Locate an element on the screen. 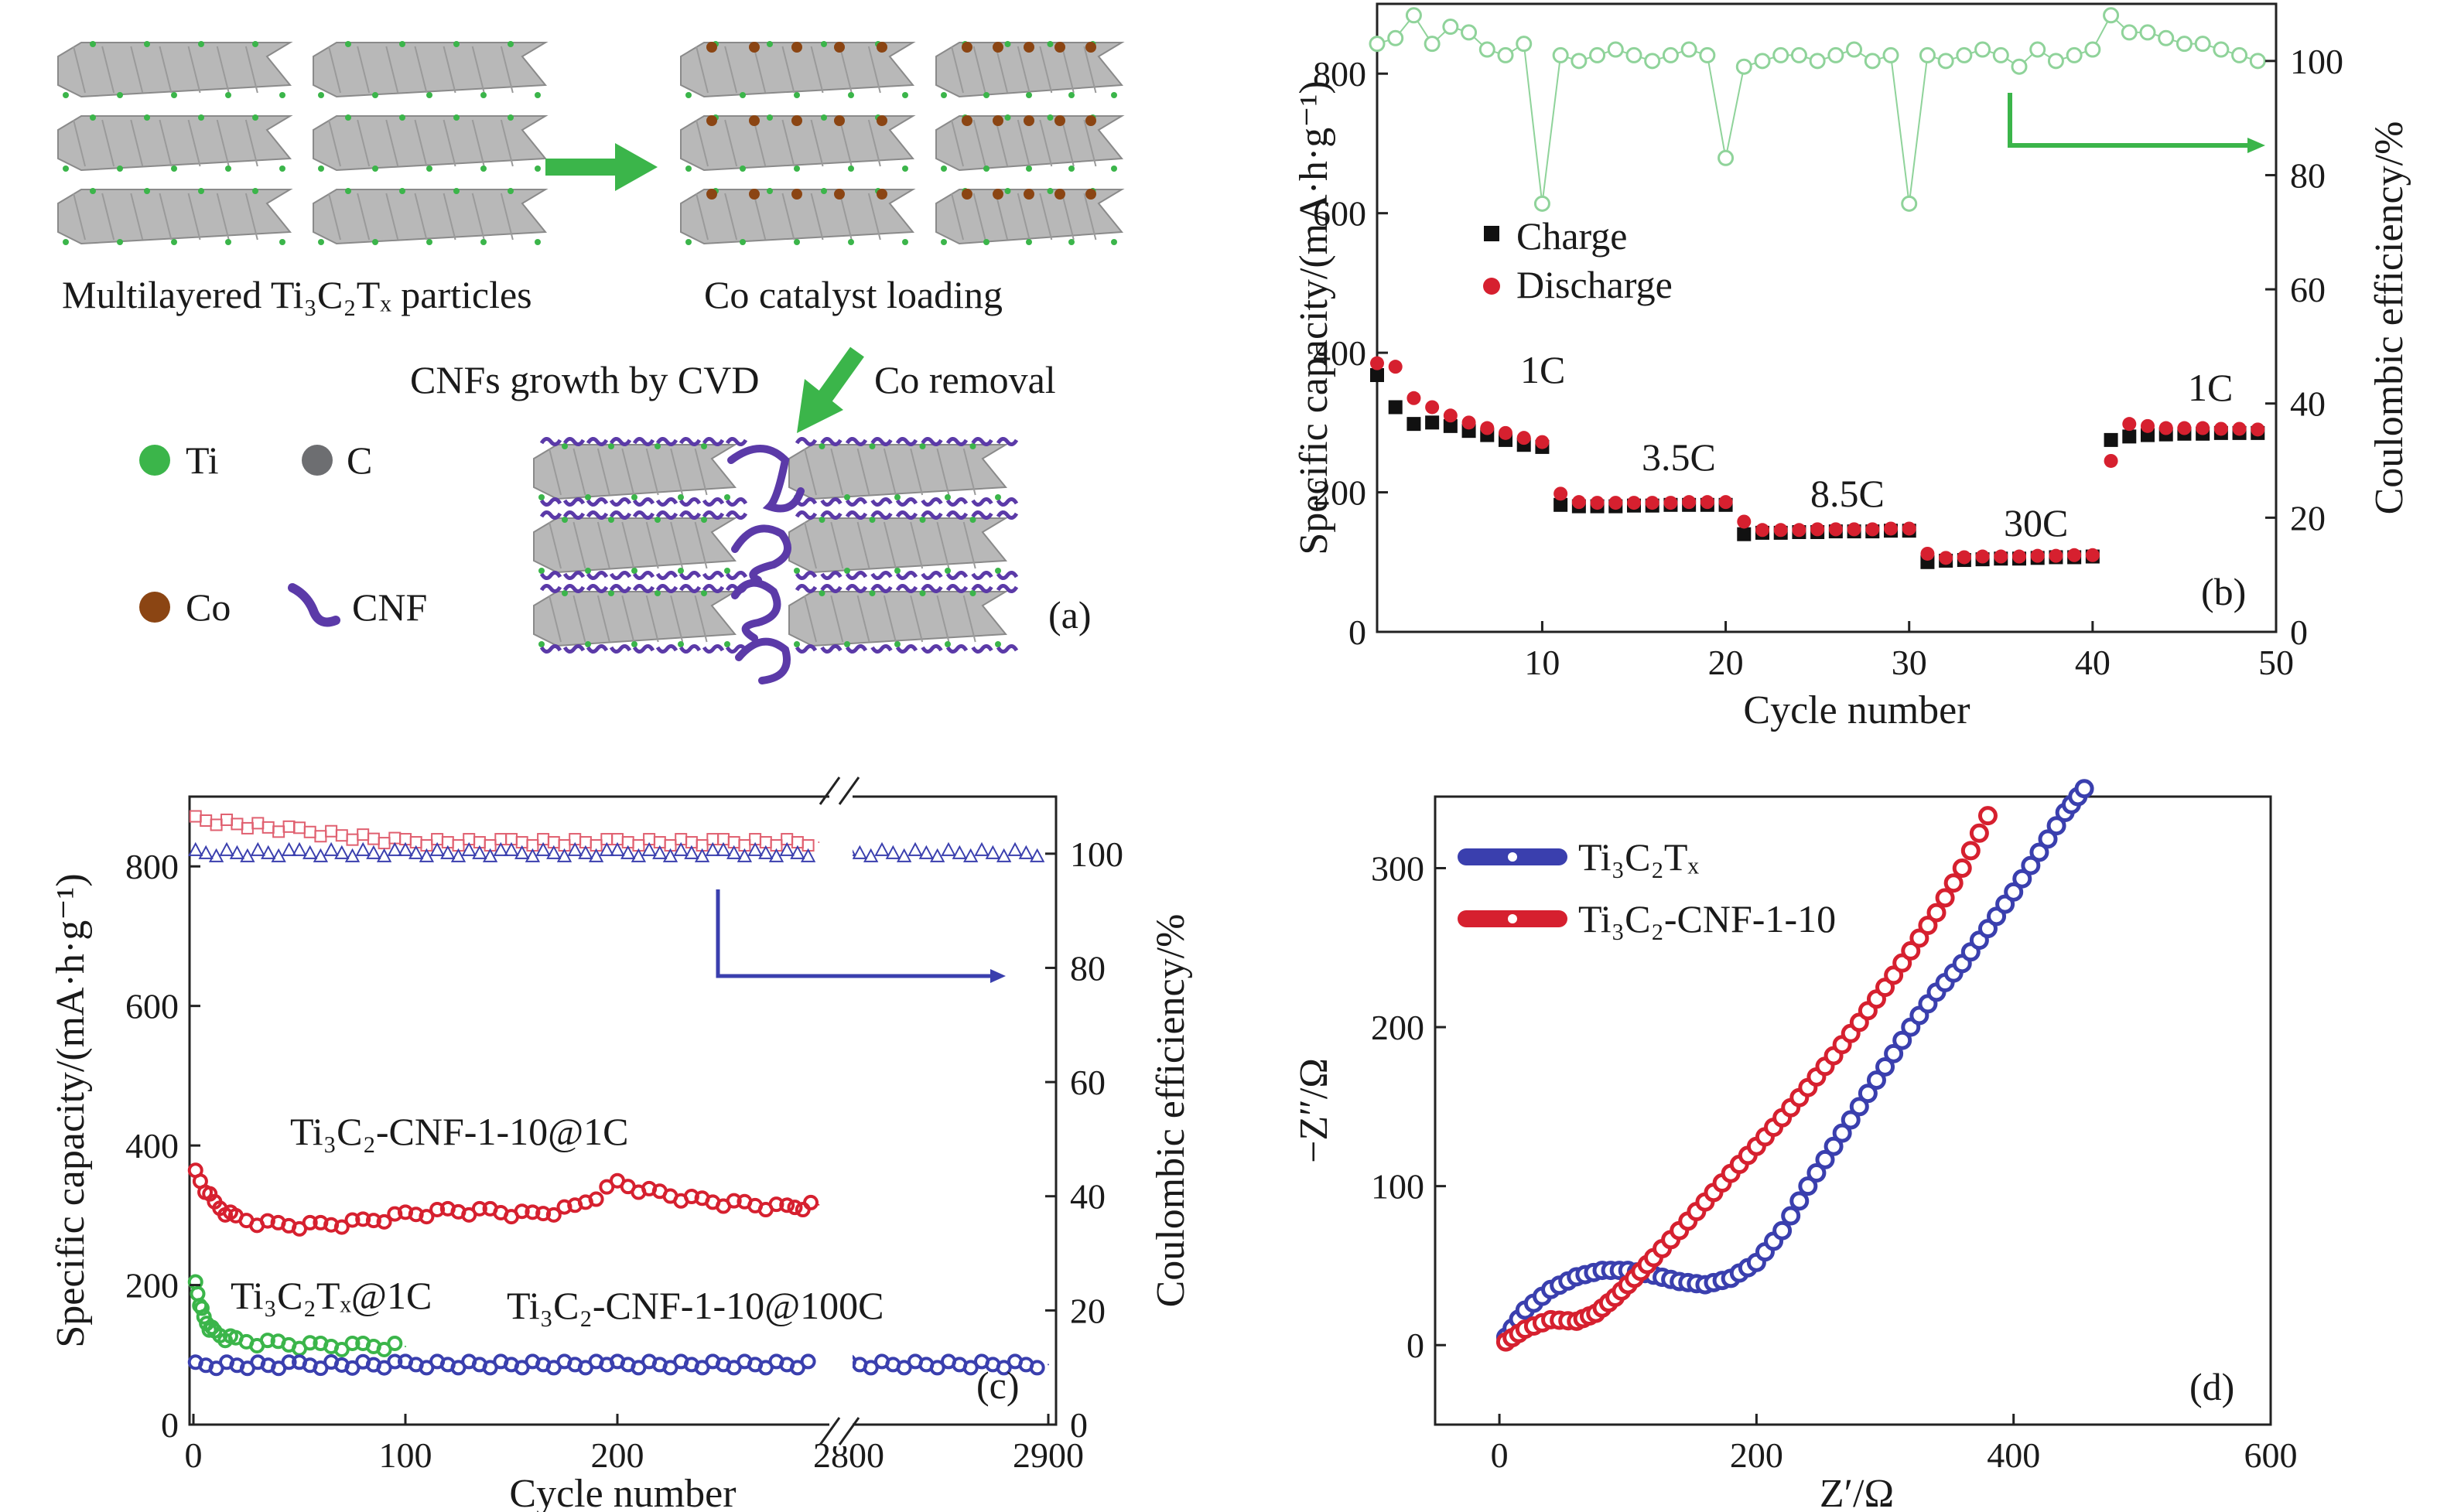 The image size is (2437, 1512). legend-discharge: Discharge is located at coordinates (1594, 284).